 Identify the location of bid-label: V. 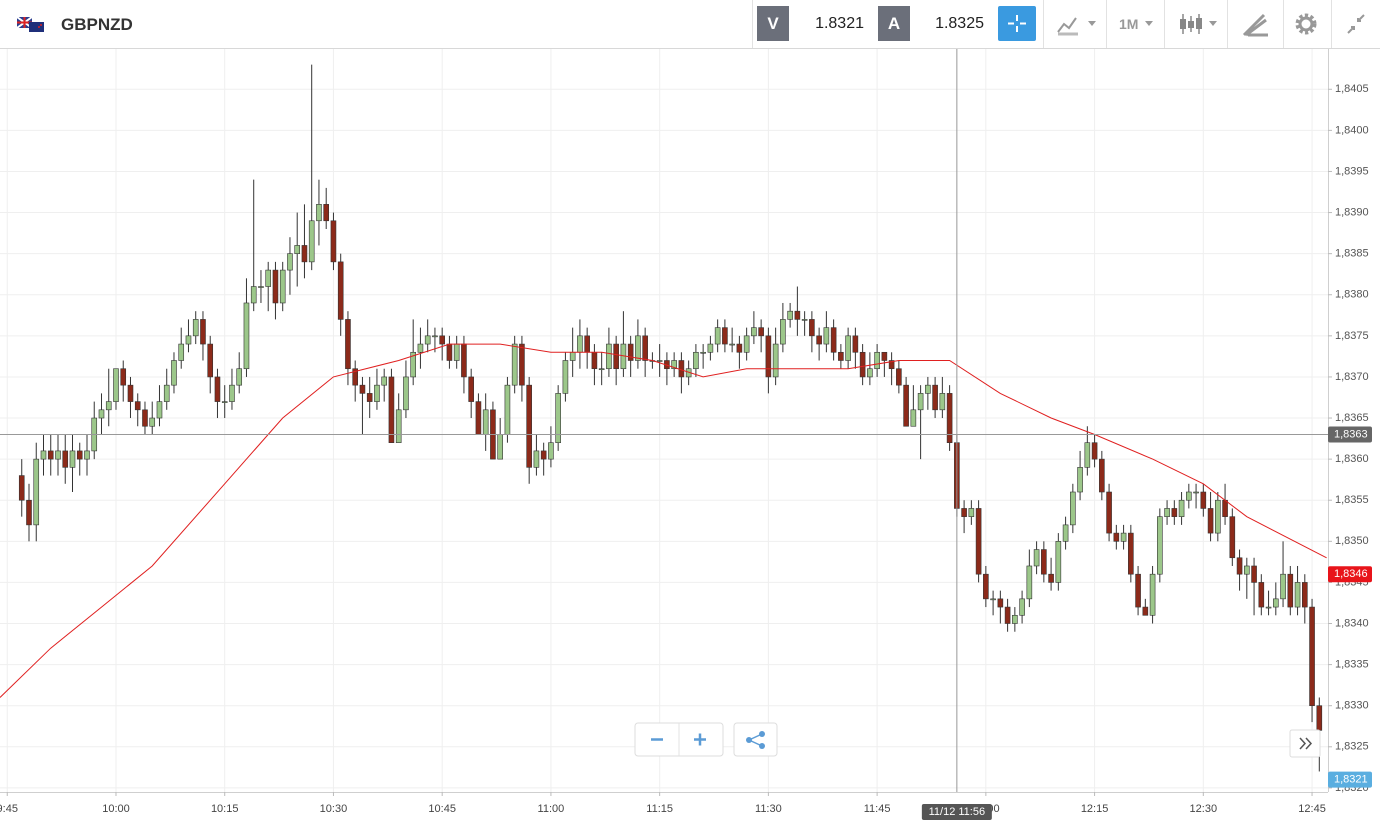
(773, 23).